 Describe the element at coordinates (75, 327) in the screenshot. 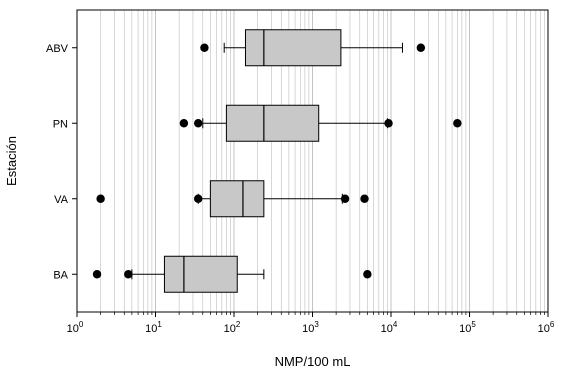

I see `x-tick-label: 10⁰` at that location.